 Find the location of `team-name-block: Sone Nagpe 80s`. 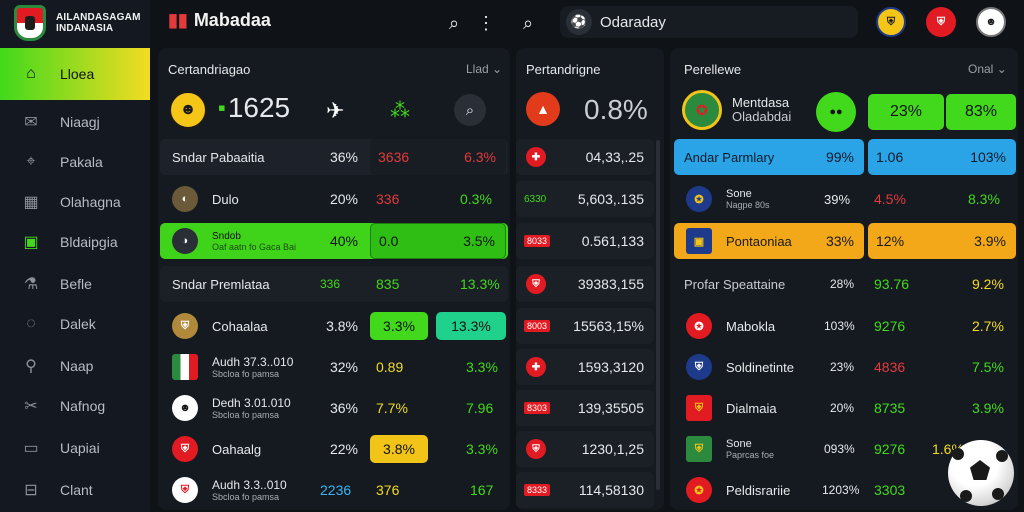

team-name-block: Sone Nagpe 80s is located at coordinates (748, 199).